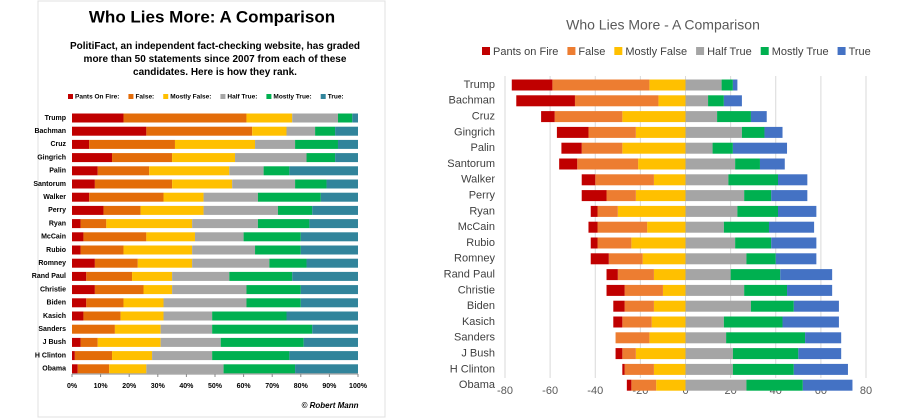 The width and height of the screenshot is (900, 418). Describe the element at coordinates (129, 386) in the screenshot. I see `x-tick-label: 20%` at that location.